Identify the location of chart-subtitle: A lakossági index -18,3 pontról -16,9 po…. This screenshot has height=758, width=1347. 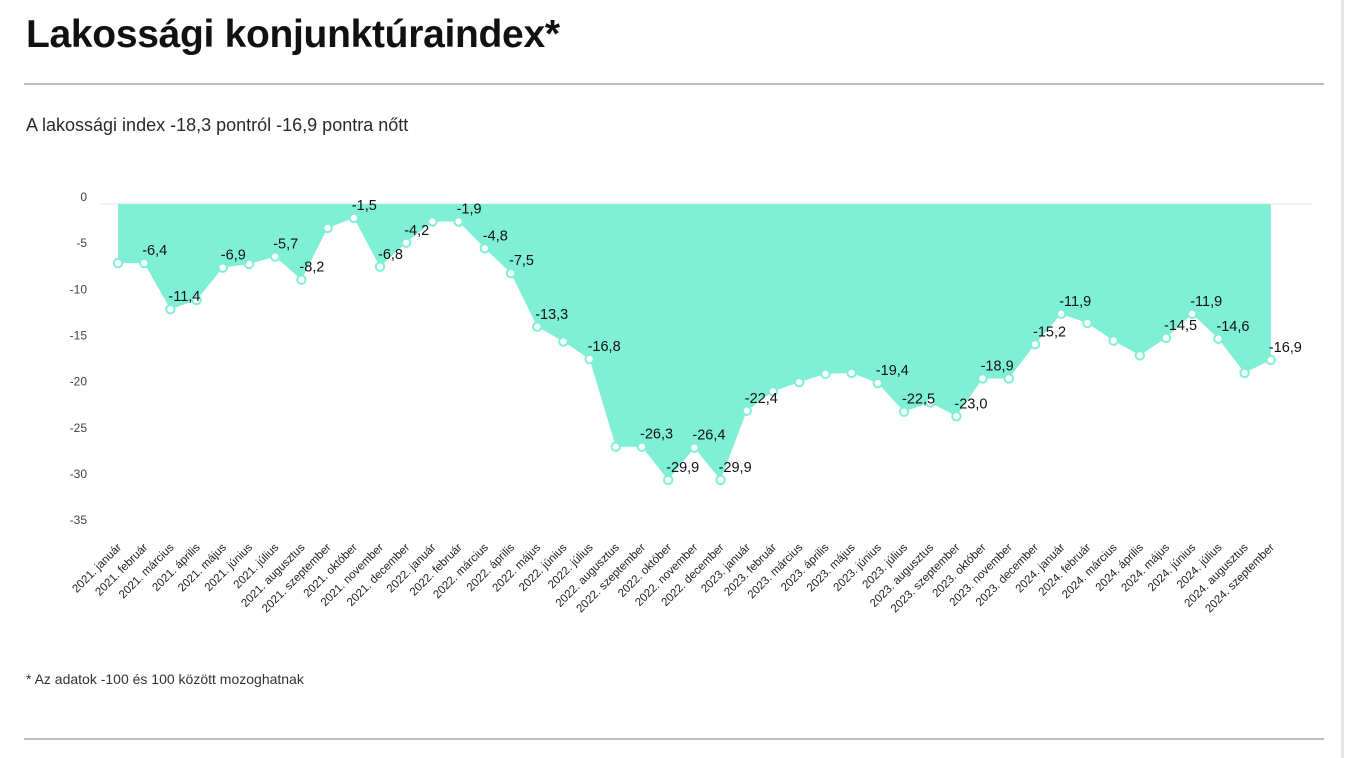
(217, 125).